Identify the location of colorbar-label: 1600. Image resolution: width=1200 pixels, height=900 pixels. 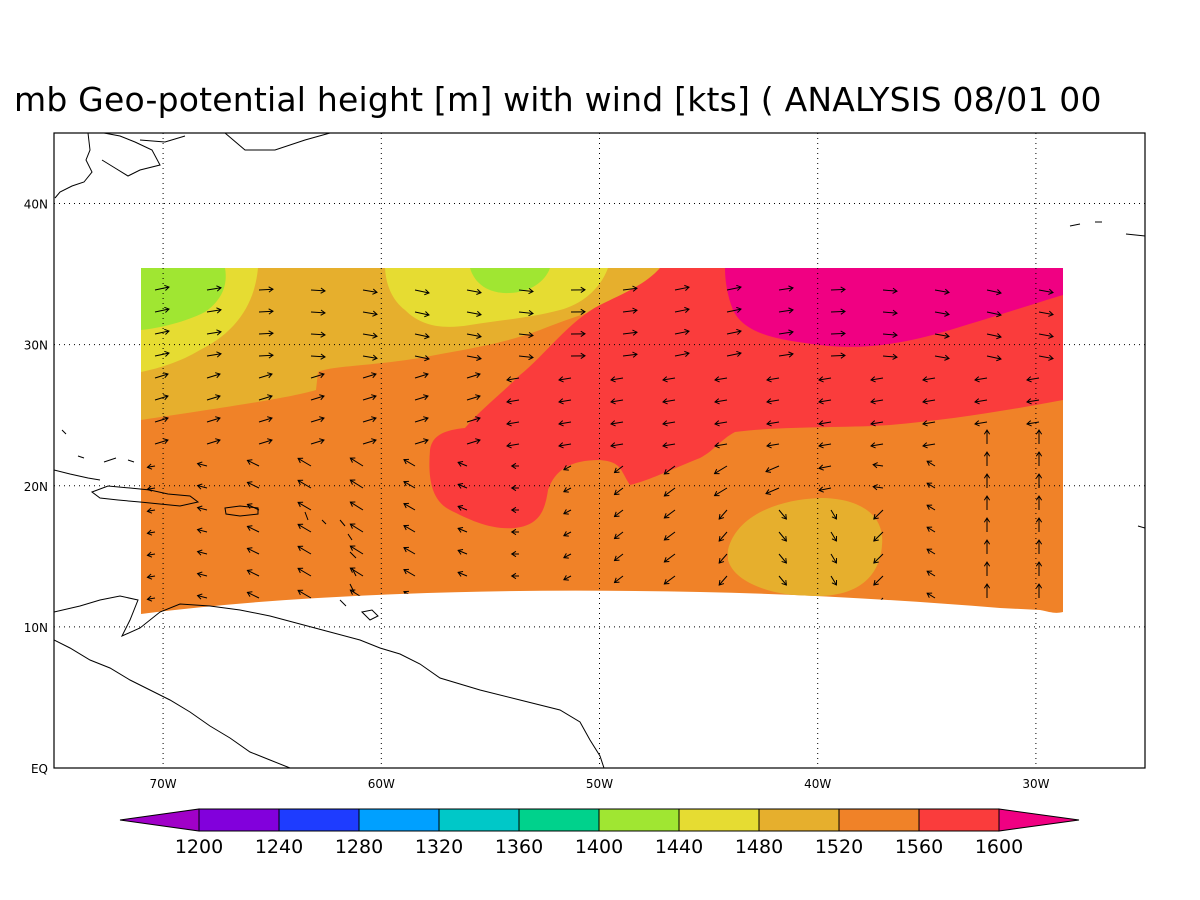
(999, 847).